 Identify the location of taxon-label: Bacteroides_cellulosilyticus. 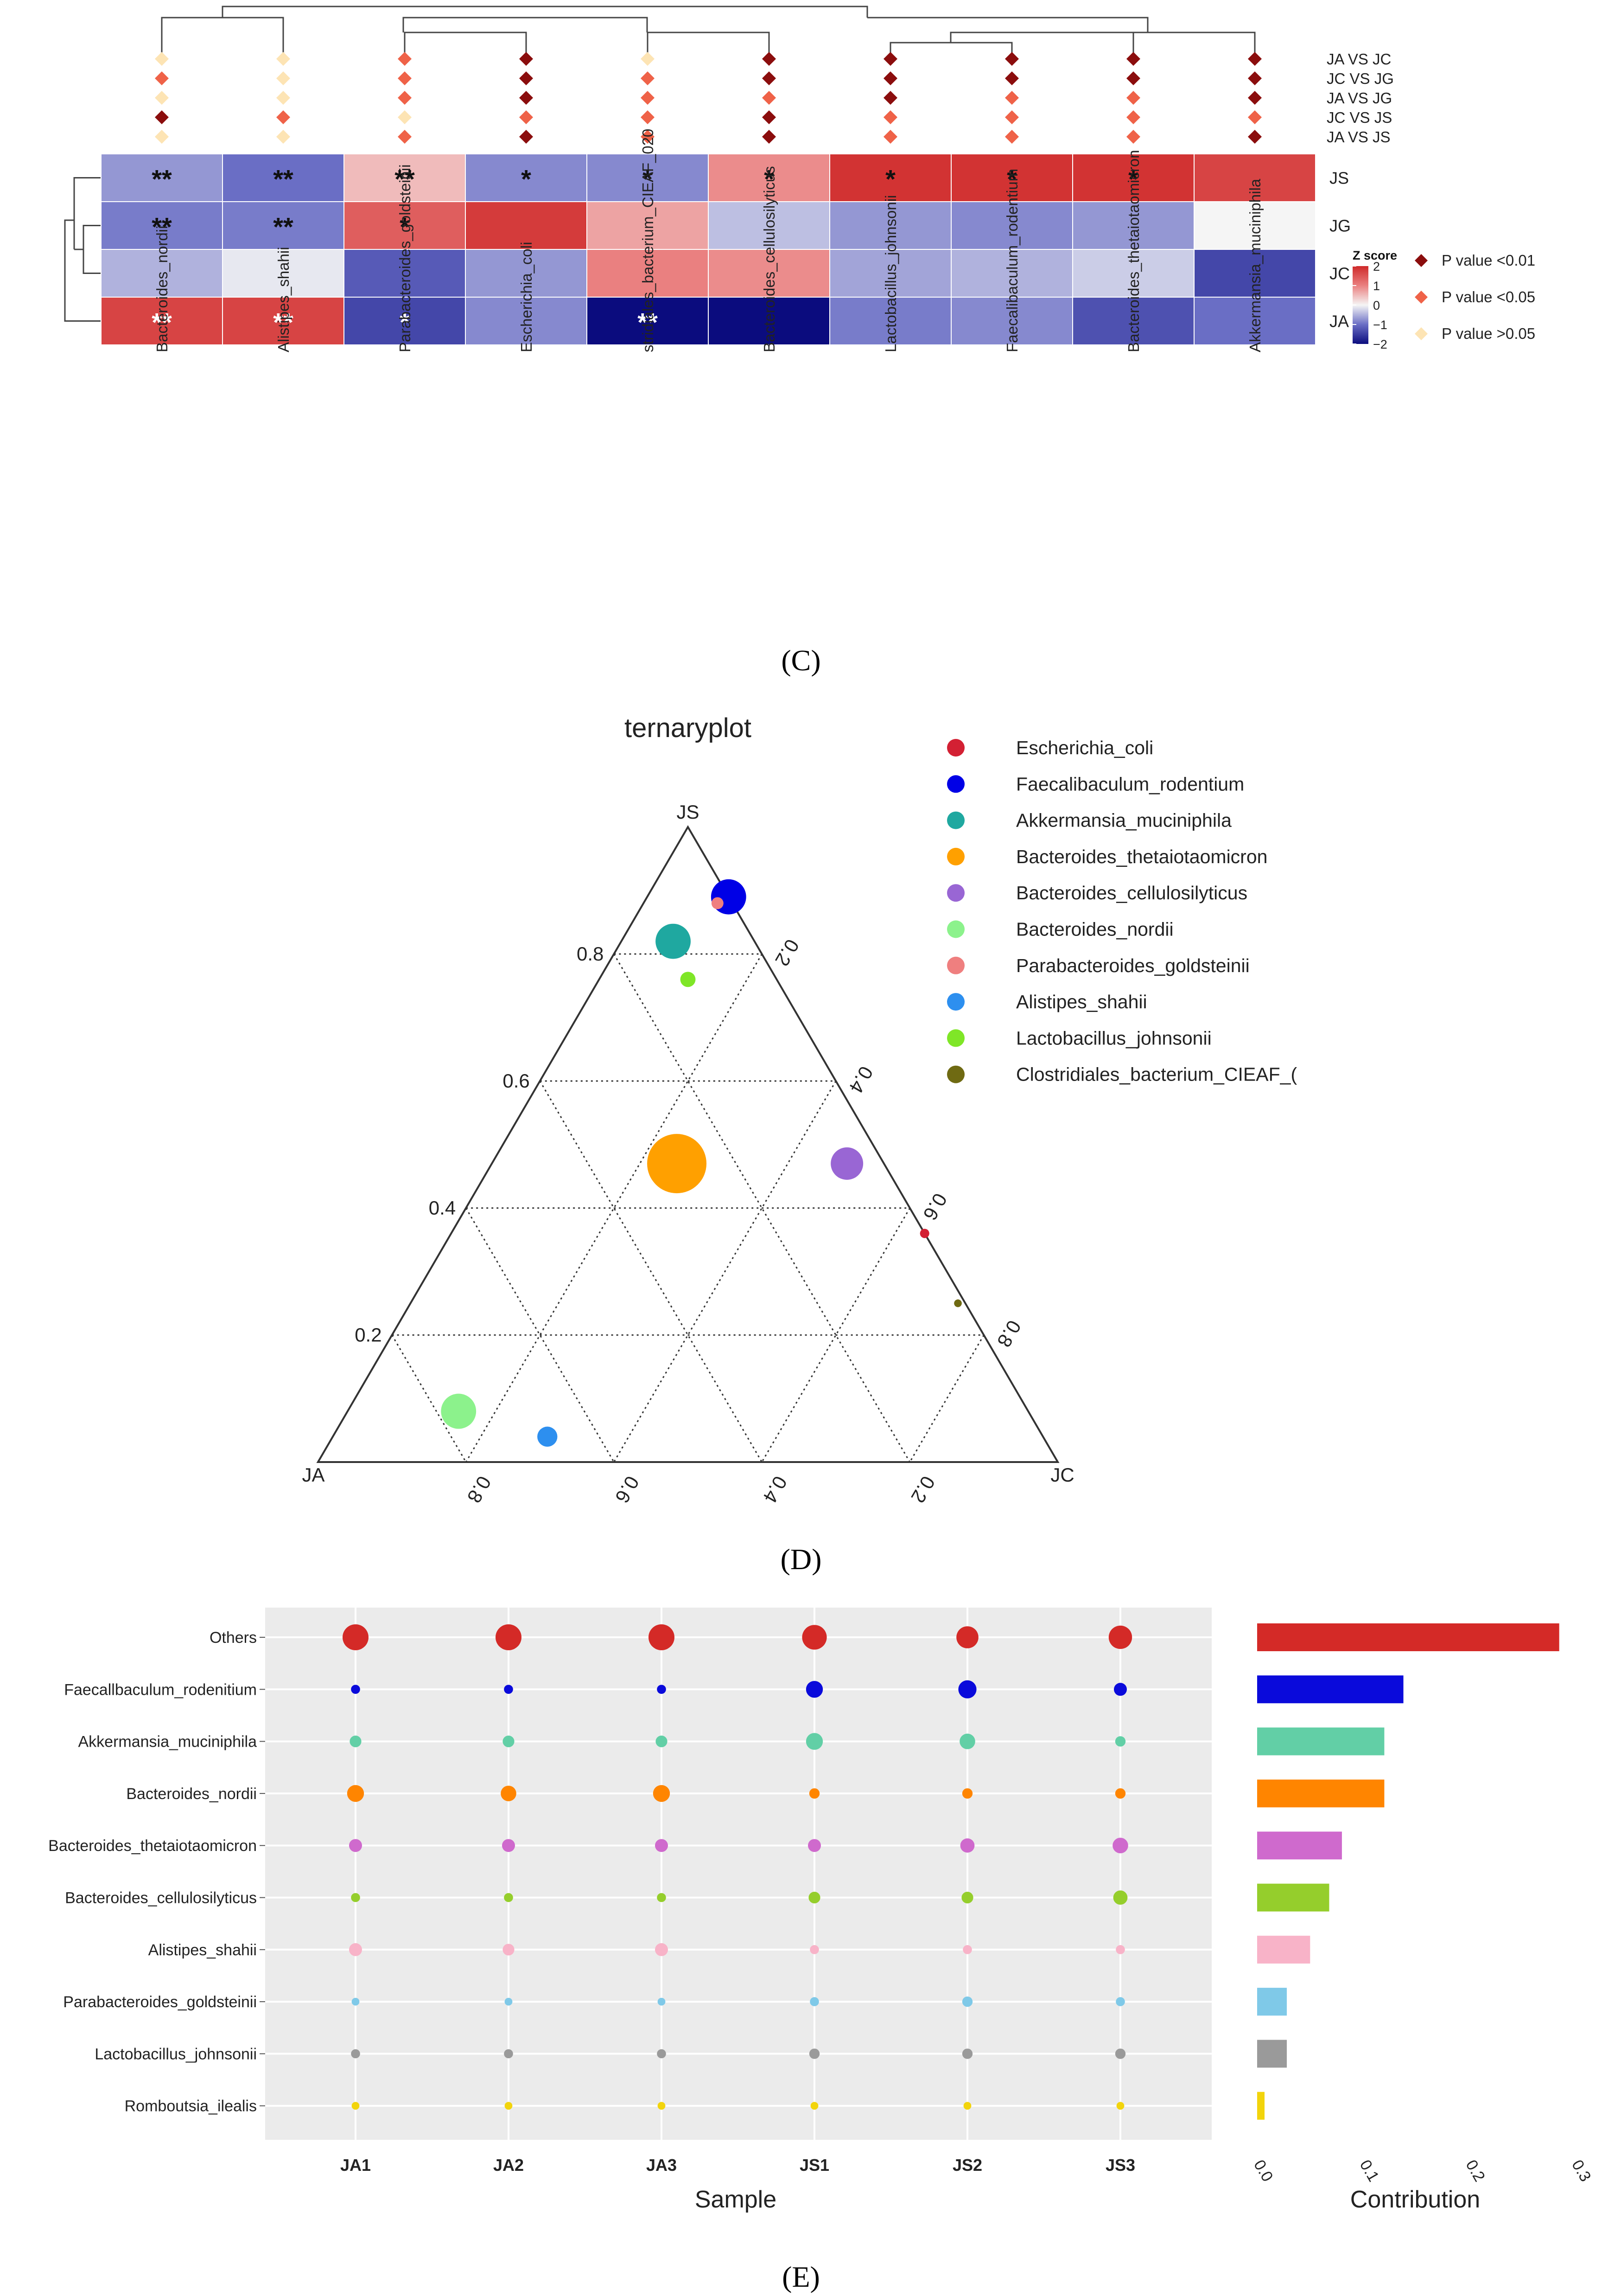
(161, 1898).